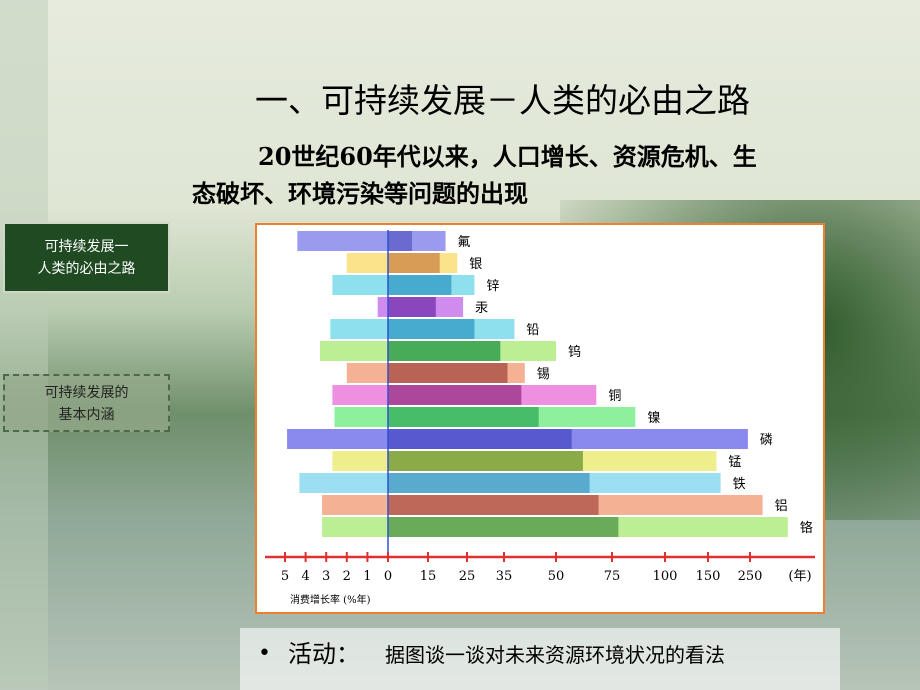  Describe the element at coordinates (86, 257) in the screenshot. I see `nav-item: 可持续发展一 人类的必由之路` at that location.